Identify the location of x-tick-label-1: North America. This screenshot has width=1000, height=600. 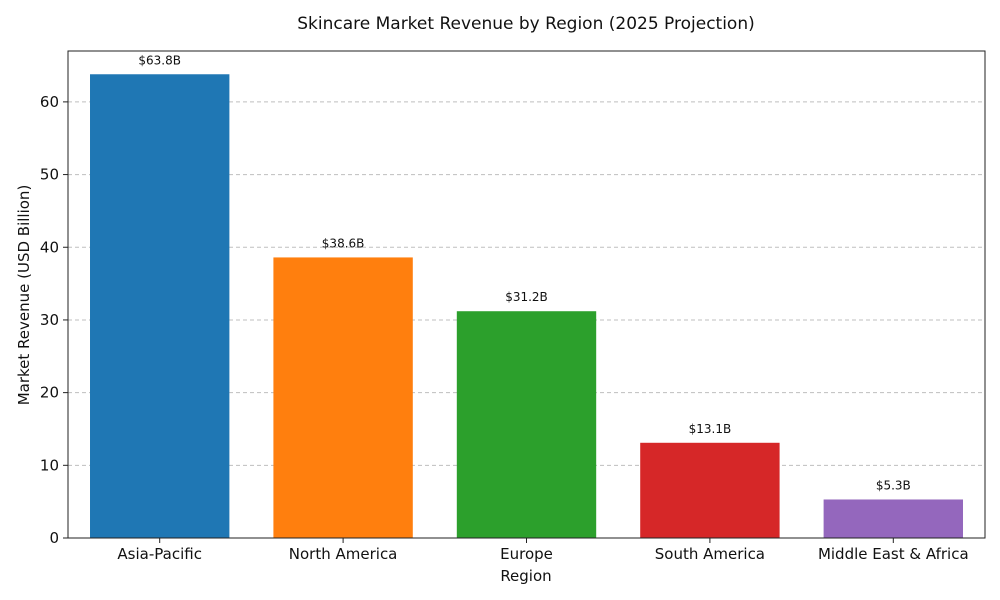
(343, 554).